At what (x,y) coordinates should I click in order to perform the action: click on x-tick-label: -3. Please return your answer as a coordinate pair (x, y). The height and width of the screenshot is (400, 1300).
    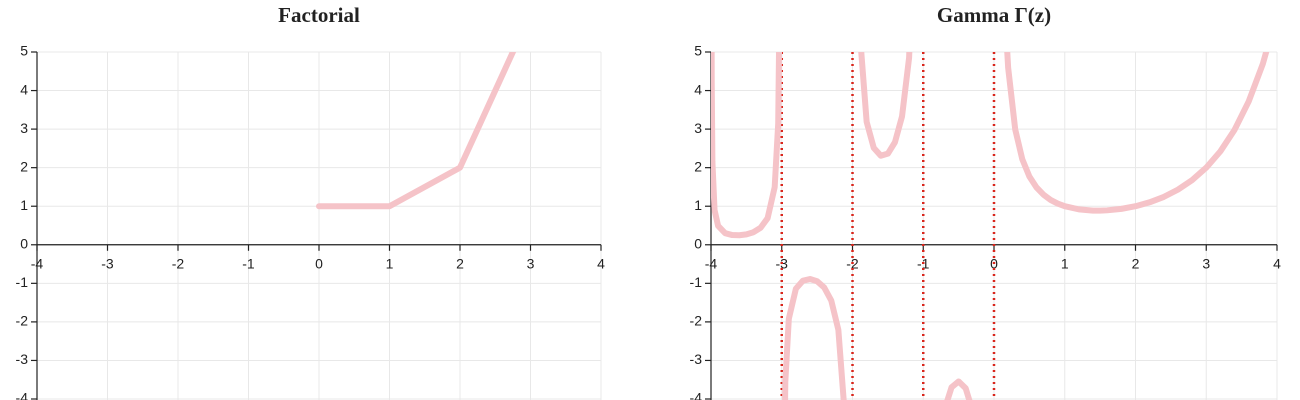
    Looking at the image, I should click on (107, 263).